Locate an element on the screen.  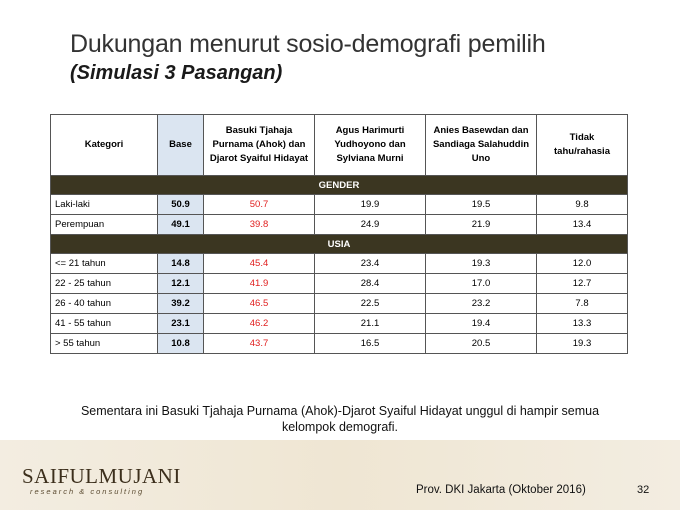
footer-band is located at coordinates (340, 475).